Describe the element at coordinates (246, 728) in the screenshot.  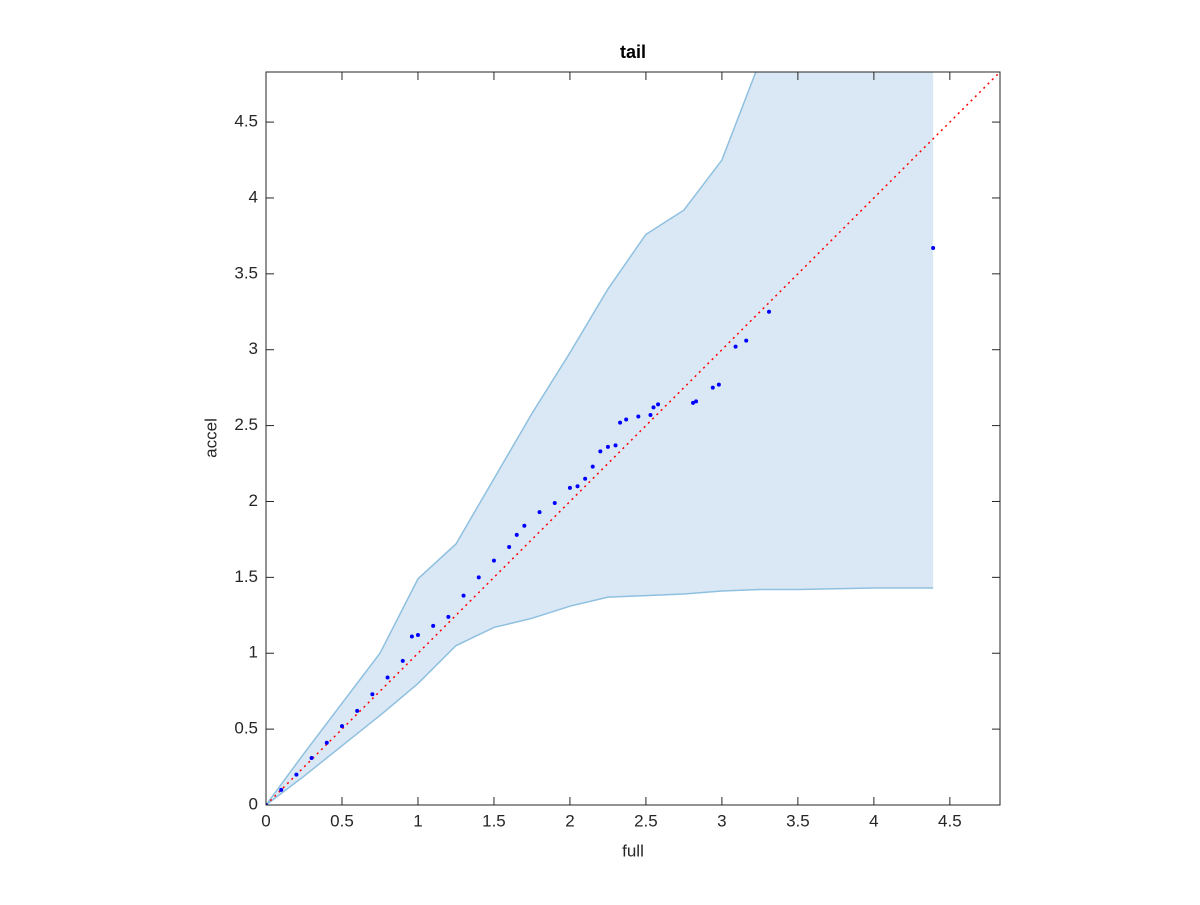
I see `y-tick-label: 0.5` at that location.